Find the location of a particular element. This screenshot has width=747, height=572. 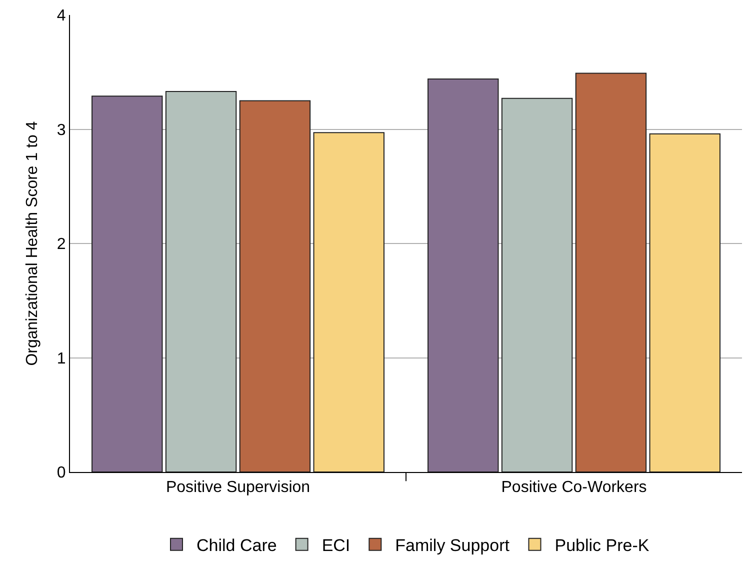

y-tick-label: 0 is located at coordinates (61, 473).